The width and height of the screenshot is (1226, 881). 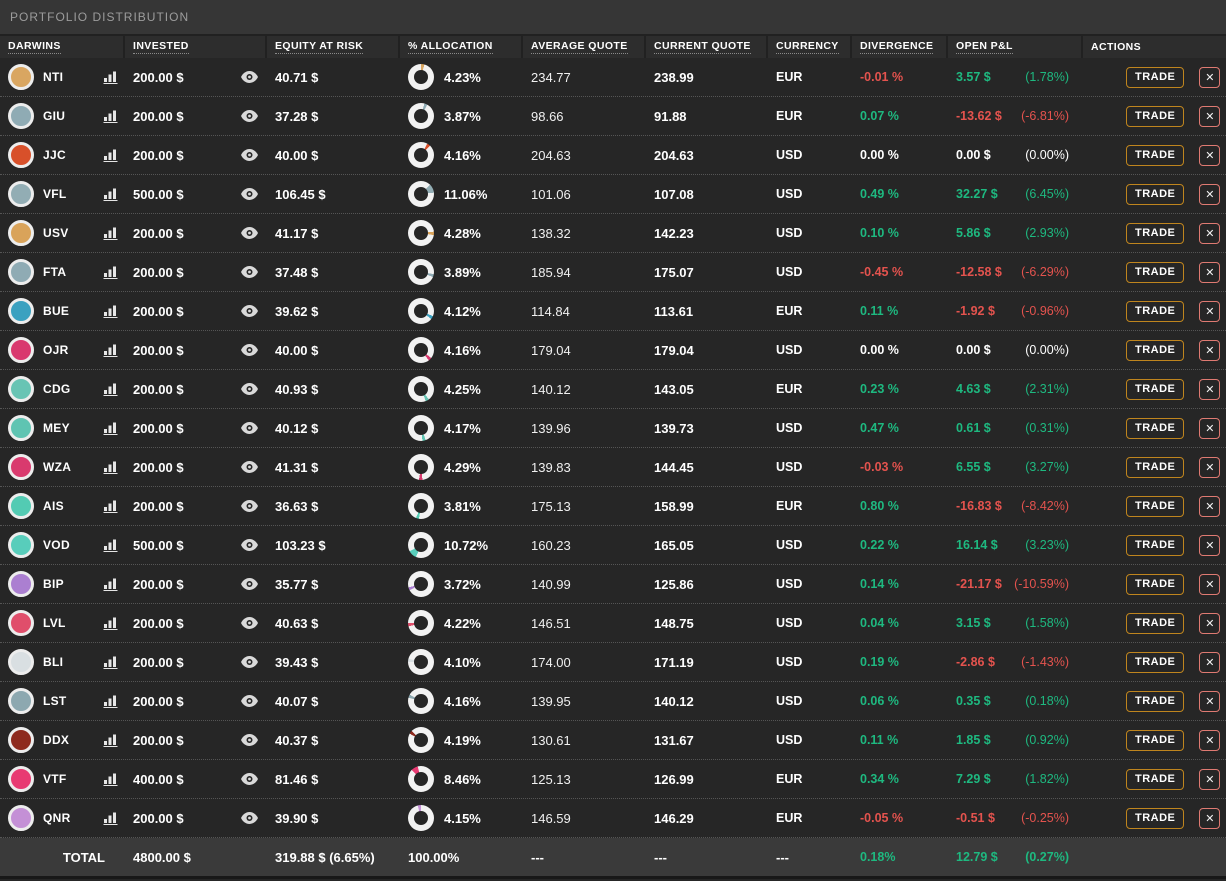 I want to click on darwin-ticker: JJC, so click(x=54, y=155).